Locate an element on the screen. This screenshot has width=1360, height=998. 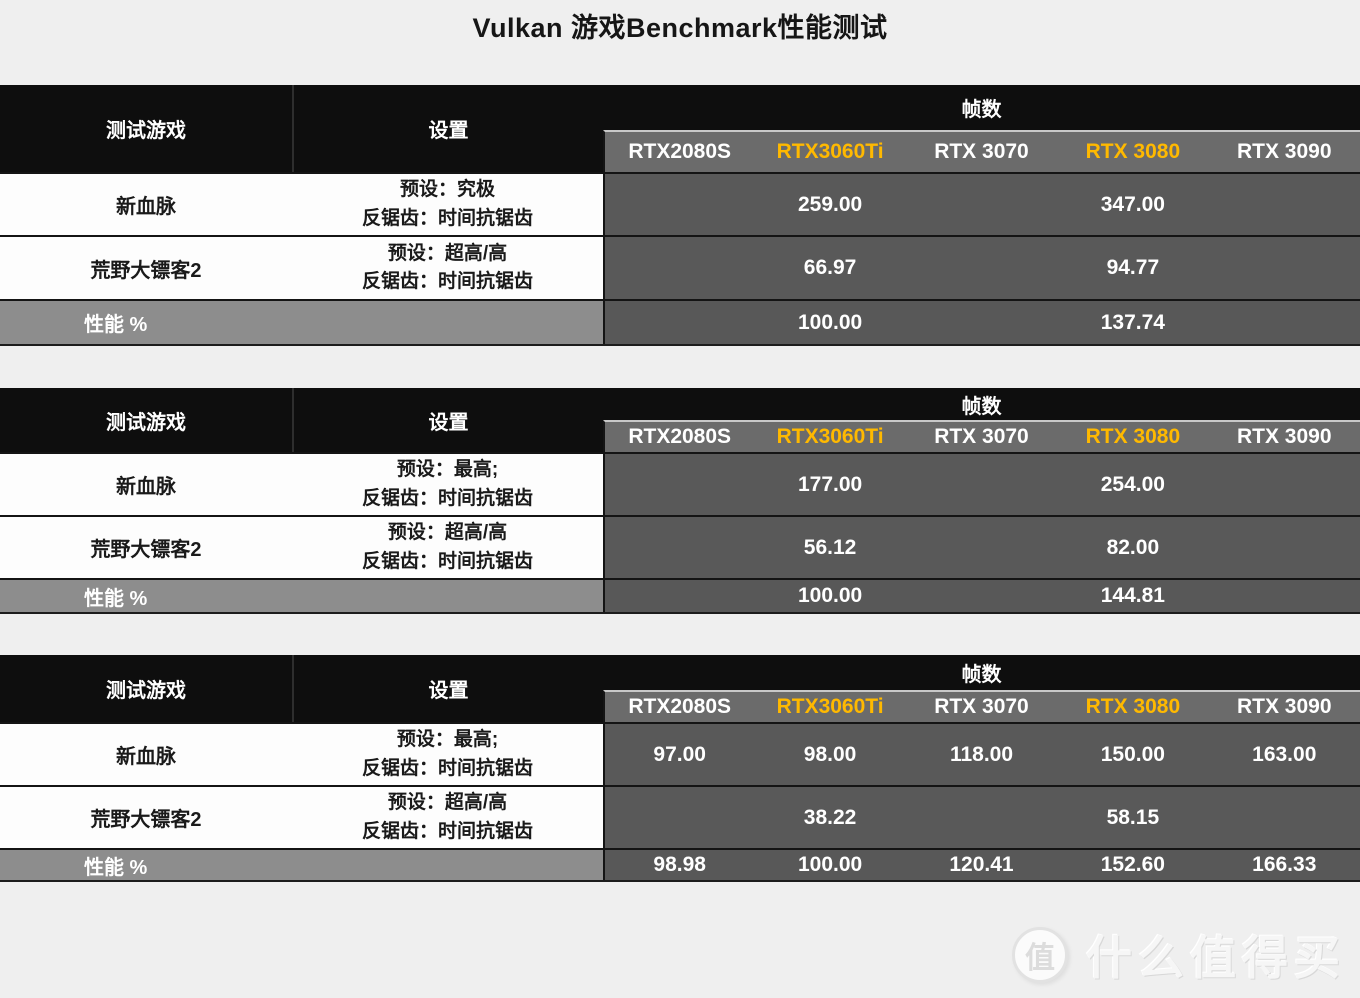
performance-value: 98.98 is located at coordinates (679, 864).